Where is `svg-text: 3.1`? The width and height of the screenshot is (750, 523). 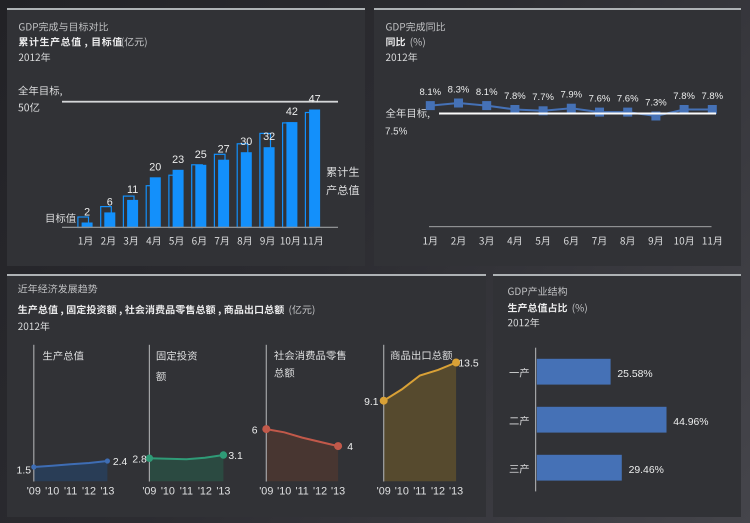 svg-text: 3.1 is located at coordinates (235, 456).